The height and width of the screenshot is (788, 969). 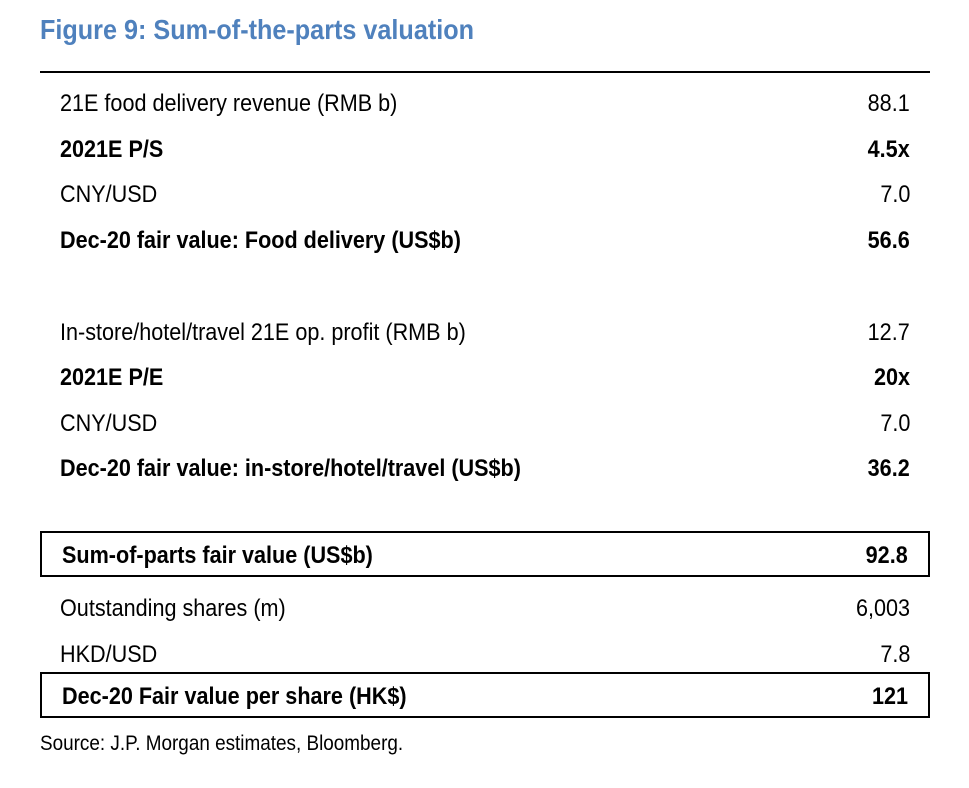 I want to click on row-label: Dec-20 fair value: Food delivery (US$b), so click(x=260, y=240).